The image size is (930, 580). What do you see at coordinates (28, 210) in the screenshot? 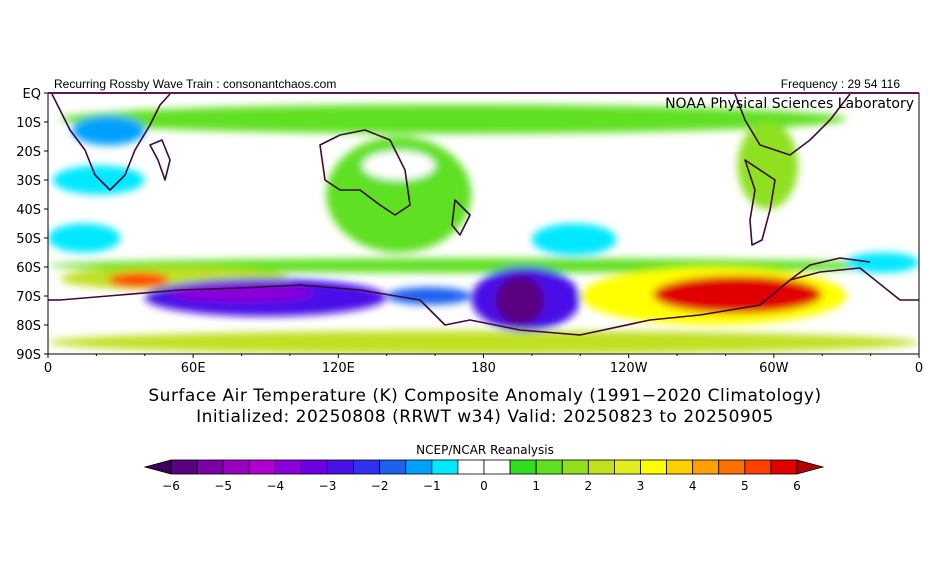
I see `y-tick-label: 40S` at bounding box center [28, 210].